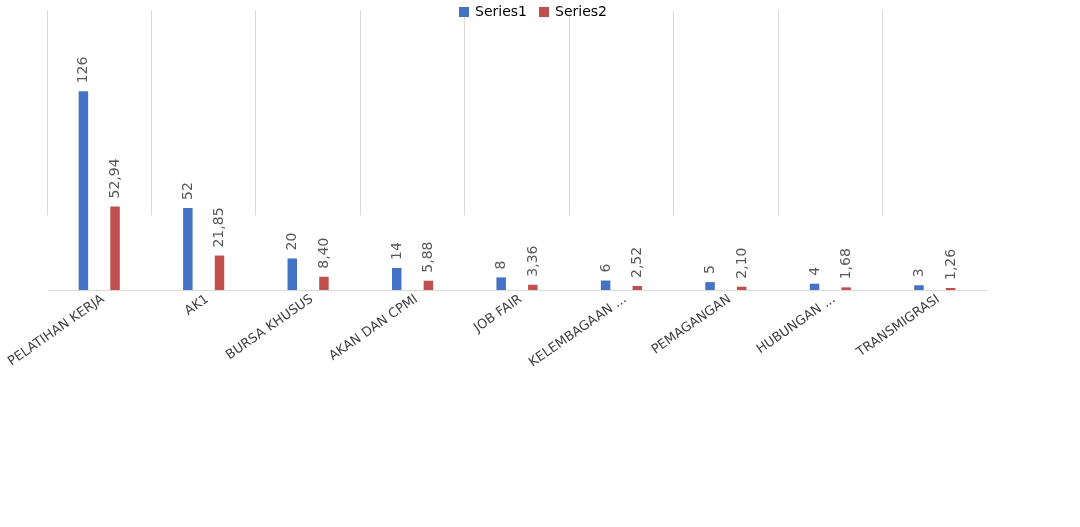  I want to click on legend-label: Series1, so click(501, 11).